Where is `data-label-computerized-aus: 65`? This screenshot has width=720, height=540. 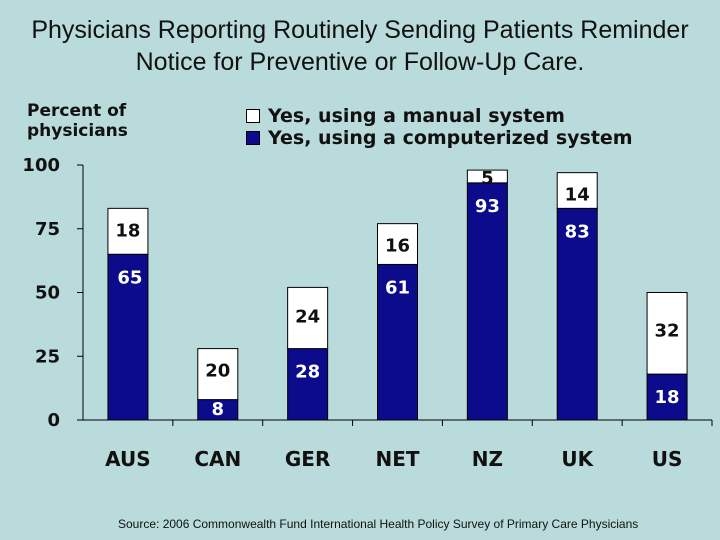 data-label-computerized-aus: 65 is located at coordinates (129, 277).